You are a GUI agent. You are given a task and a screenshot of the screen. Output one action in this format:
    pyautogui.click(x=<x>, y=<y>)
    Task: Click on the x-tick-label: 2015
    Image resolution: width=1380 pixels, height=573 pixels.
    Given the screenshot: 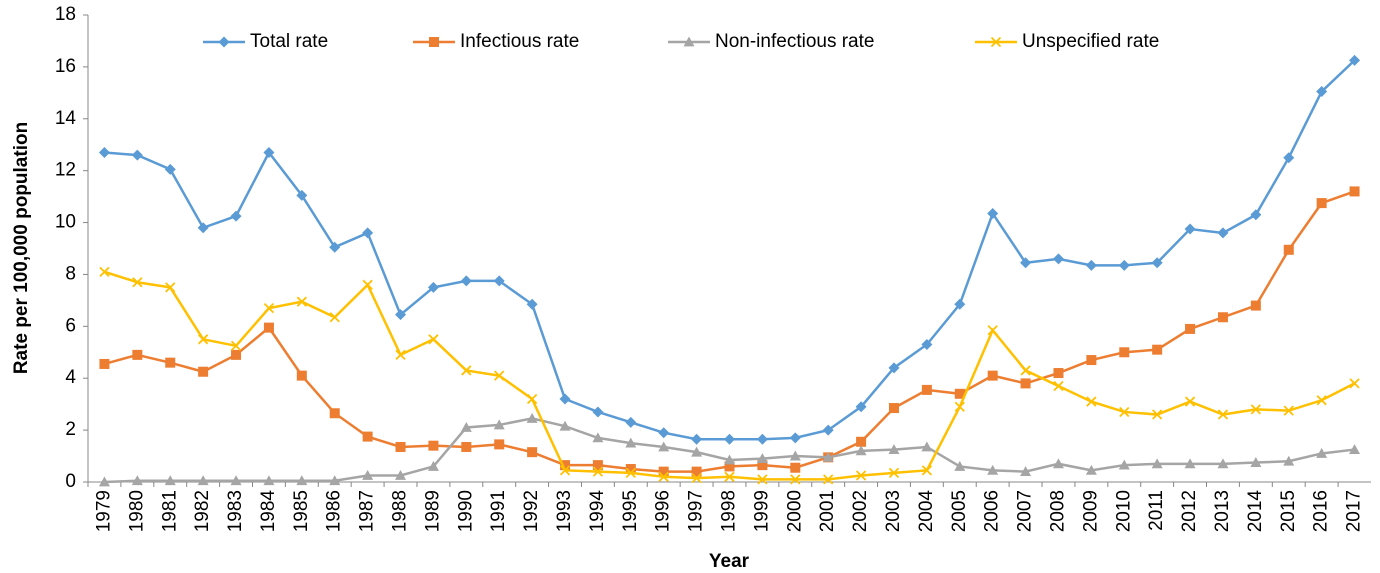 What is the action you would take?
    pyautogui.click(x=1288, y=511)
    